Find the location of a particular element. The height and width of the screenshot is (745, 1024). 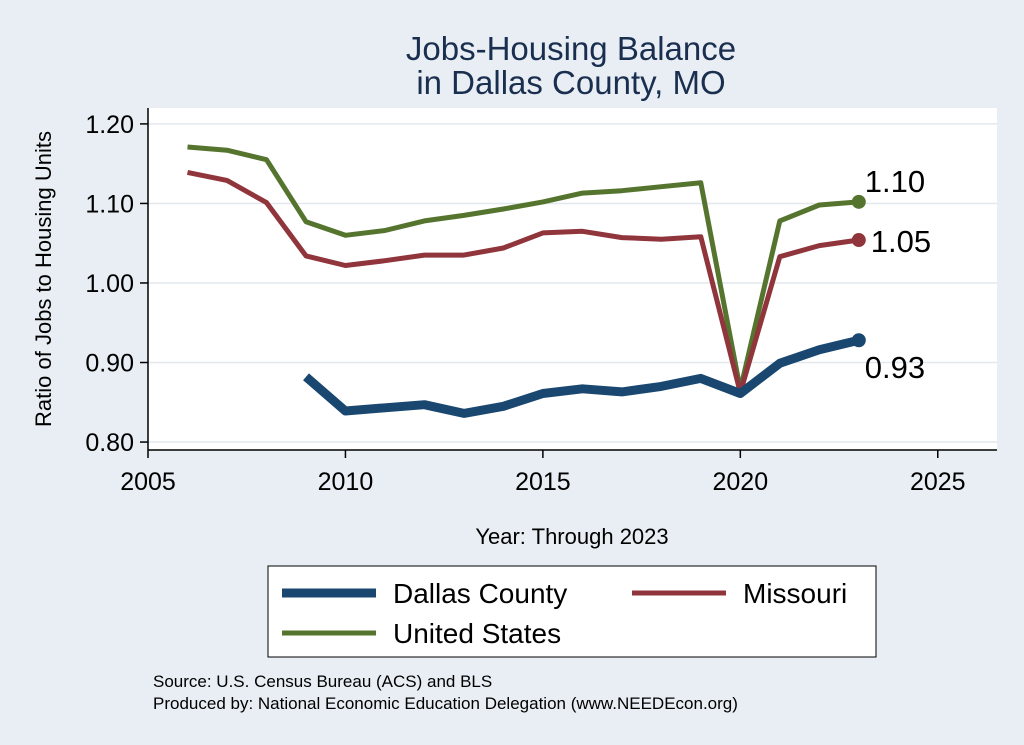

end-label-missouri: 1.05 is located at coordinates (901, 241).